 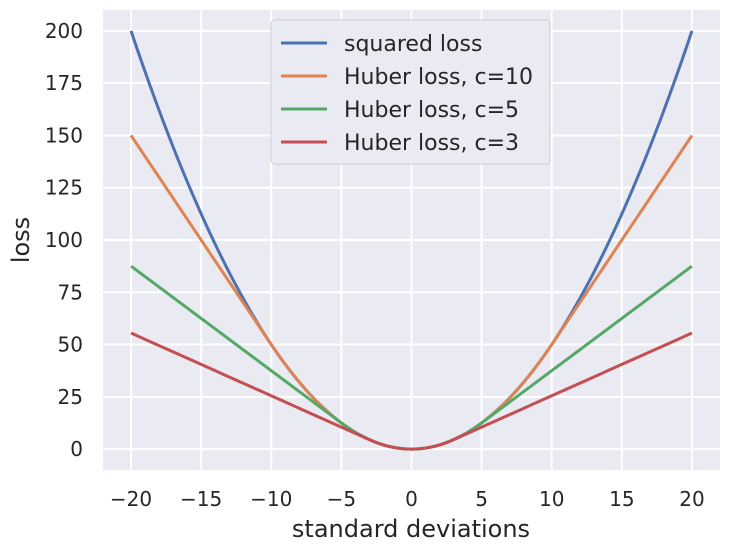 I want to click on legend-label: Huber loss, c=3, so click(x=431, y=143).